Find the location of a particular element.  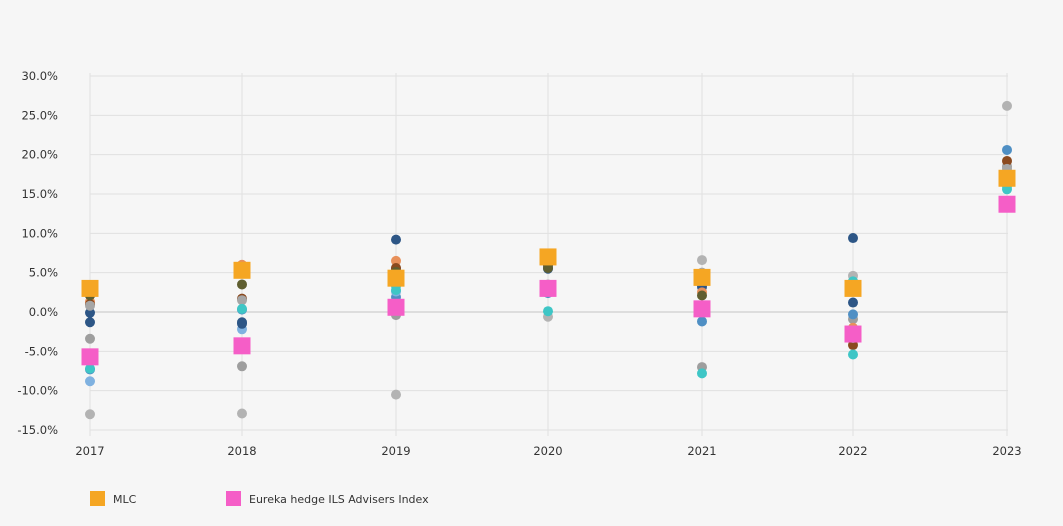

y-tick-label: 10.0% is located at coordinates (39, 233).